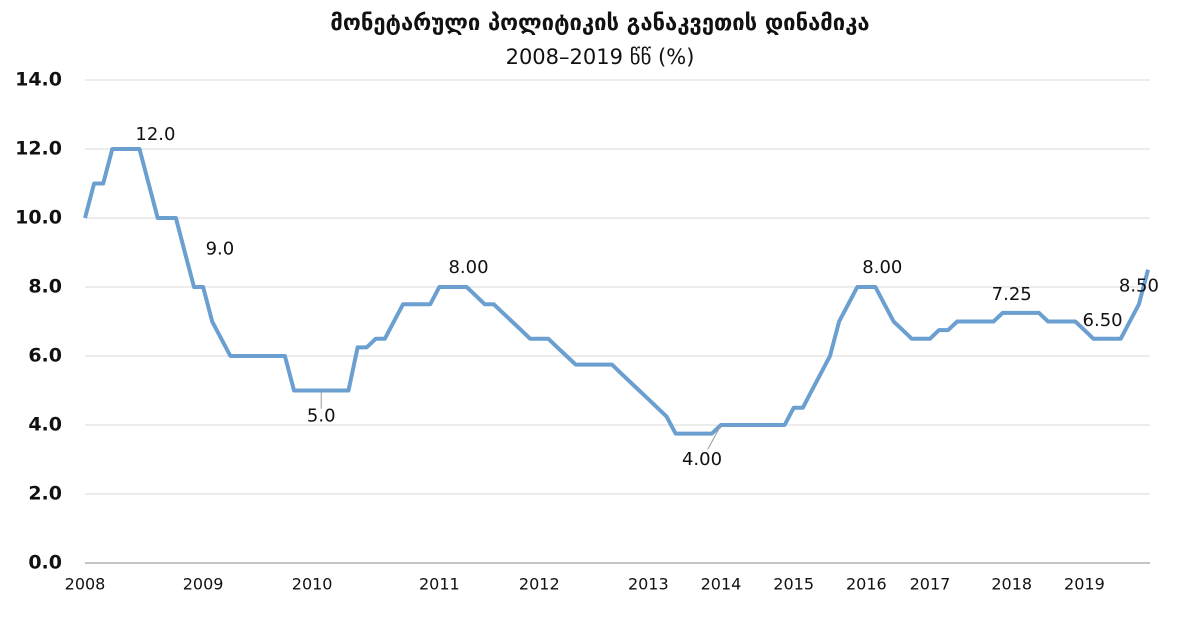  What do you see at coordinates (38, 218) in the screenshot?
I see `y-tick-label: 10.0` at bounding box center [38, 218].